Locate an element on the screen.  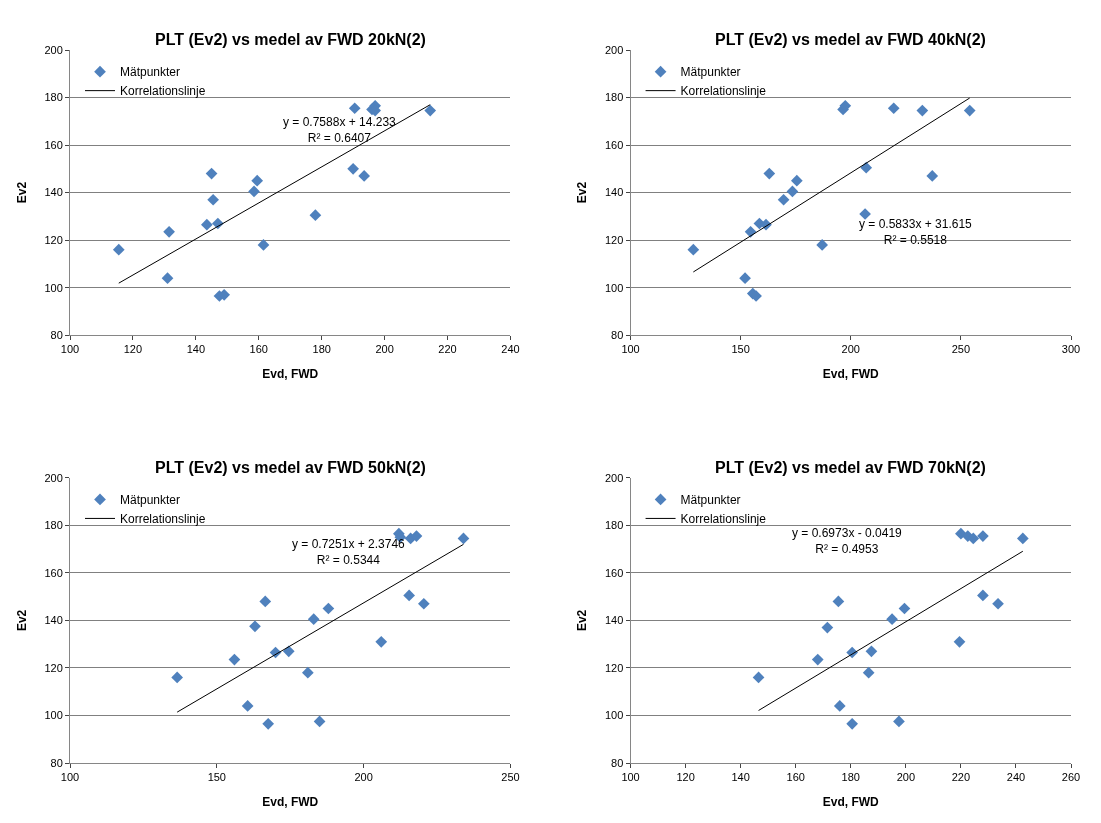
x-tick-label: 180 is located at coordinates (850, 777).